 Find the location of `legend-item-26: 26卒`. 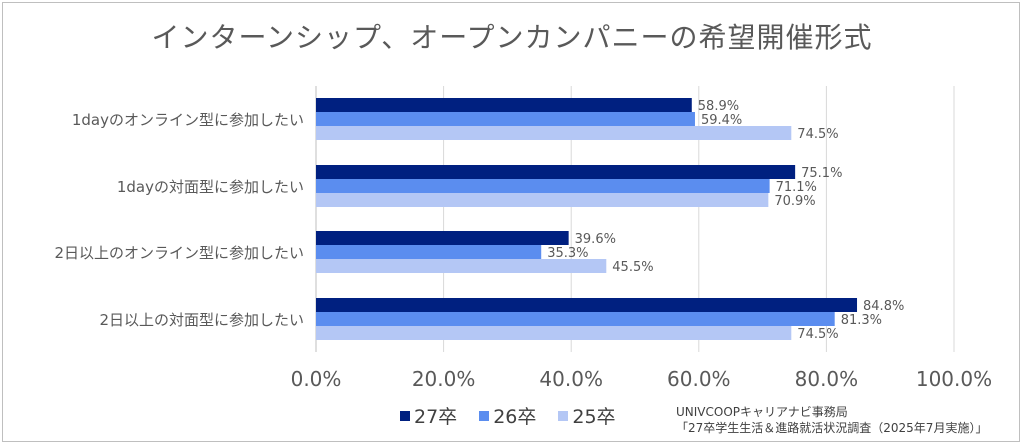

legend-item-26: 26卒 is located at coordinates (507, 415).